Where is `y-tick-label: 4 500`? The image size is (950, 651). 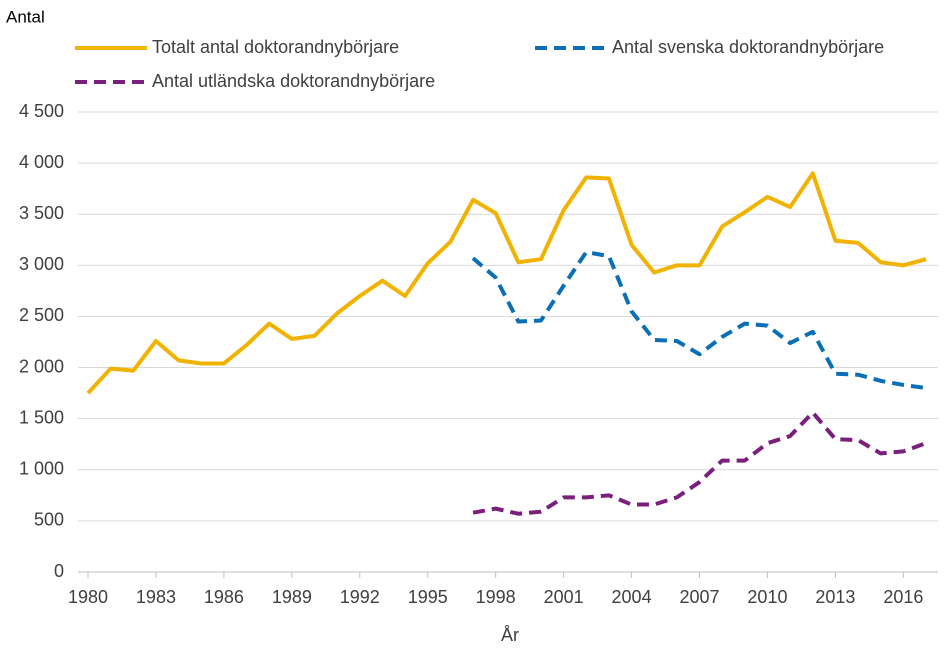 y-tick-label: 4 500 is located at coordinates (41, 111).